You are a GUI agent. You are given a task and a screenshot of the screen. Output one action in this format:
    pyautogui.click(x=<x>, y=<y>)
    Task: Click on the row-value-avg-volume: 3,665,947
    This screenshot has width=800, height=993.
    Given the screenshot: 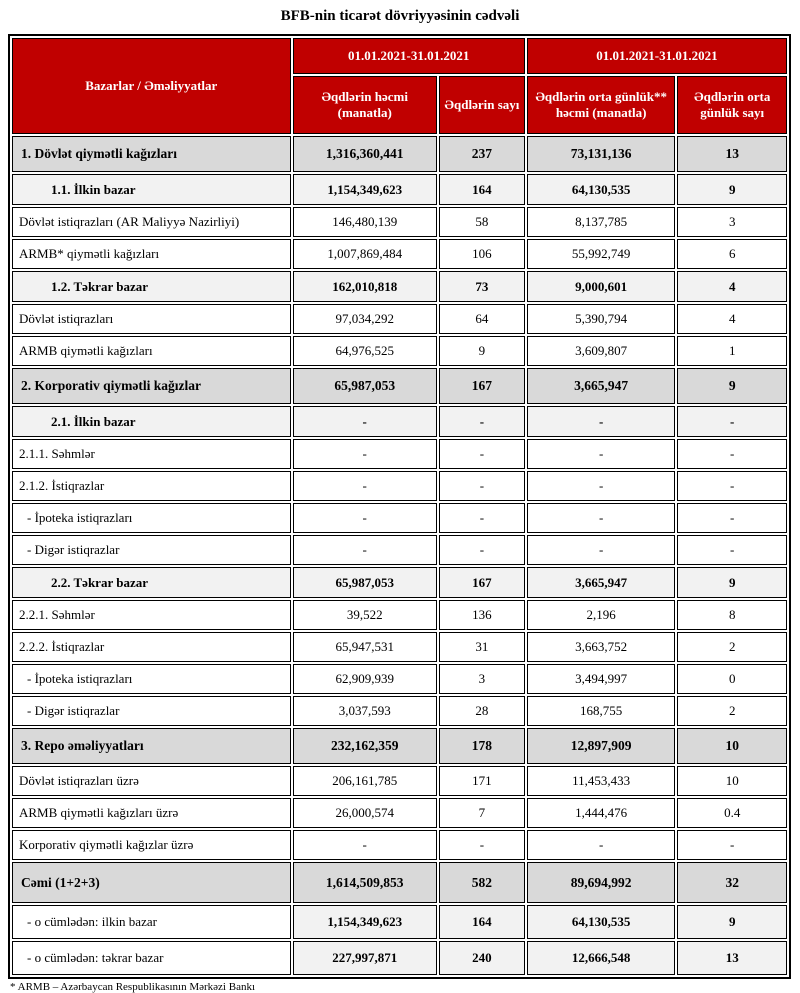 What is the action you would take?
    pyautogui.click(x=601, y=582)
    